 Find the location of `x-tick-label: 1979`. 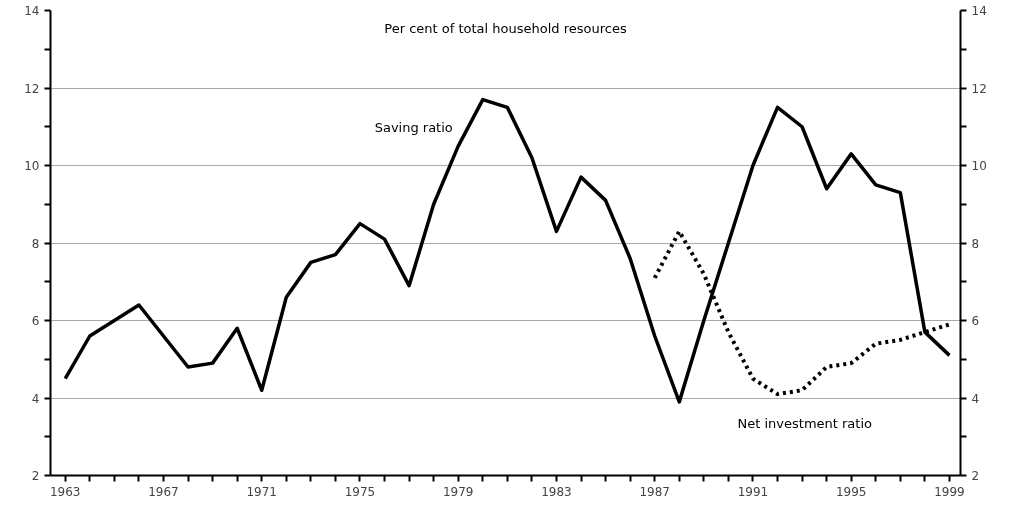

x-tick-label: 1979 is located at coordinates (458, 491).